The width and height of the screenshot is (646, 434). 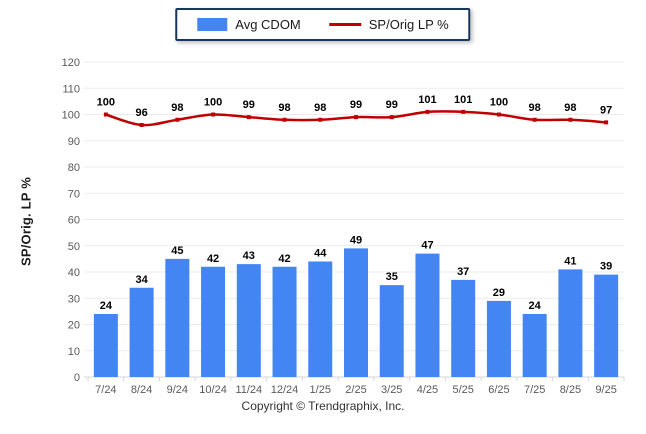 What do you see at coordinates (320, 254) in the screenshot?
I see `bar-value-label: 44` at bounding box center [320, 254].